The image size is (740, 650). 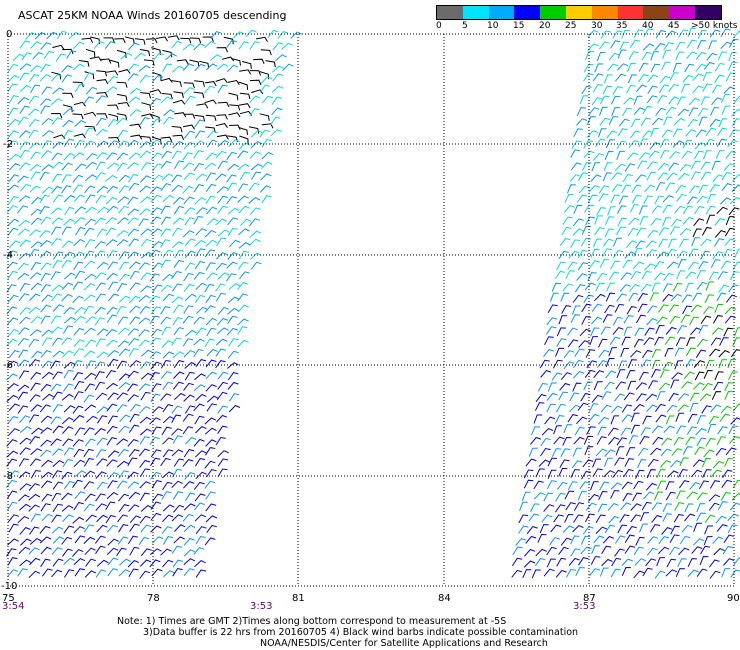 What do you see at coordinates (298, 606) in the screenshot?
I see `pass-times: 3:54 3:53 3:53` at bounding box center [298, 606].